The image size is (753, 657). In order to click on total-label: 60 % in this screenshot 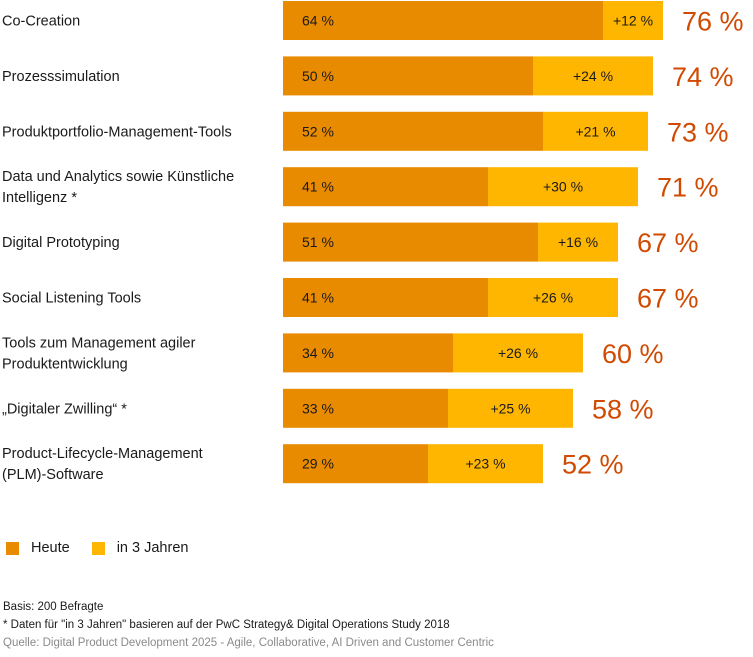, I will do `click(633, 354)`.